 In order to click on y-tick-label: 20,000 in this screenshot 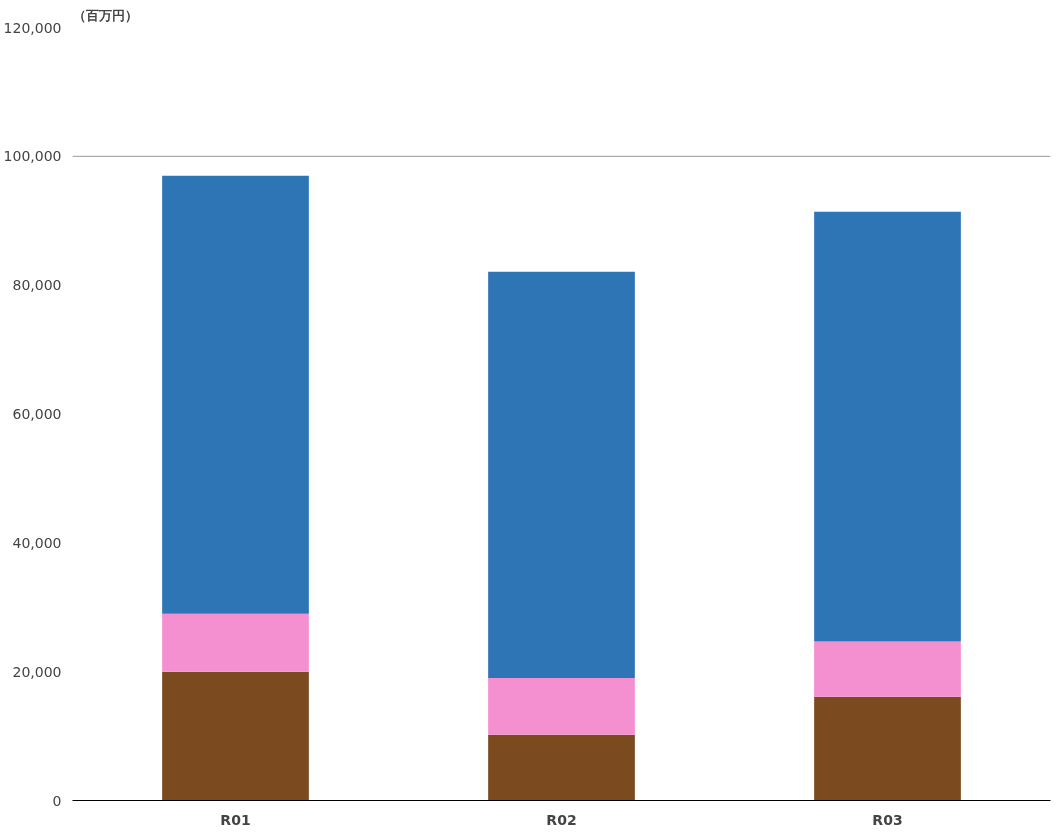, I will do `click(37, 671)`.